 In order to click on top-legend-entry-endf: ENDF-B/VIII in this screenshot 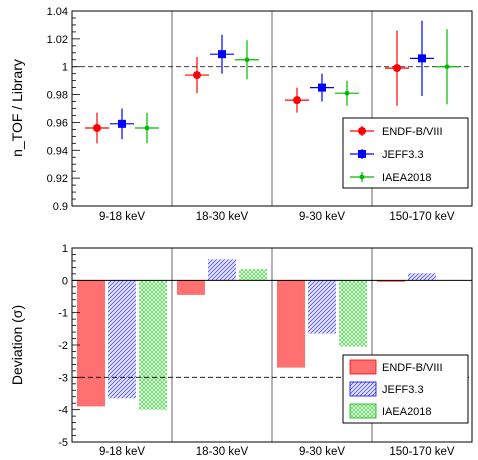, I will do `click(396, 132)`.